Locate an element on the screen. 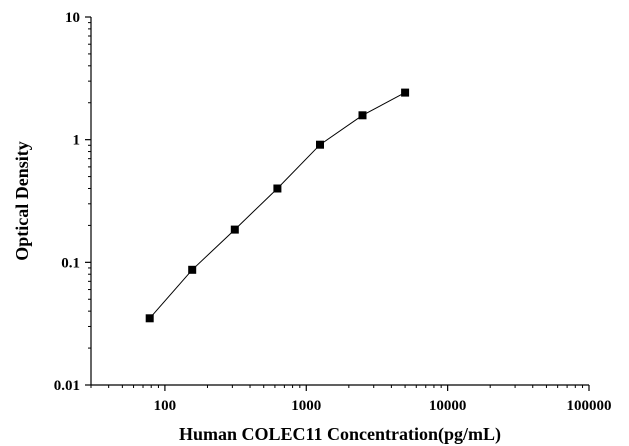 Image resolution: width=629 pixels, height=446 pixels. y-tick-label: 10 is located at coordinates (72, 18).